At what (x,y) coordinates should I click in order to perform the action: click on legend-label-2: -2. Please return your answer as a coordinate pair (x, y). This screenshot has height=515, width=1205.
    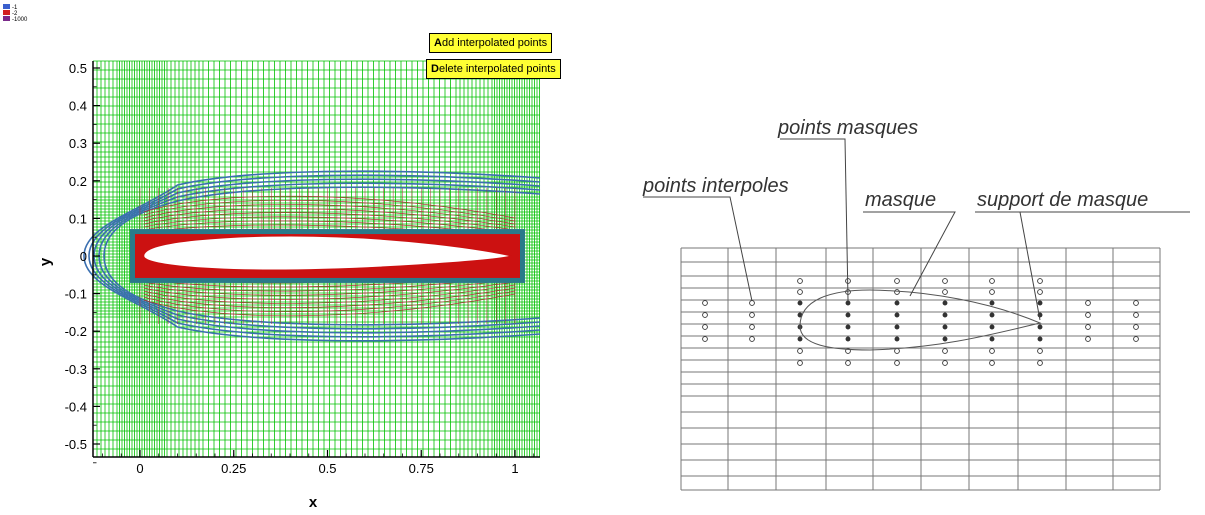
    Looking at the image, I should click on (15, 14).